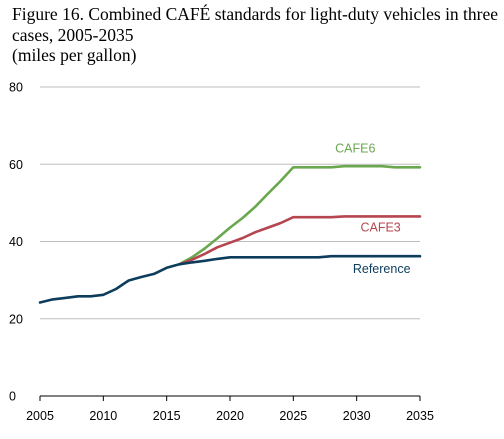 The height and width of the screenshot is (439, 504). I want to click on x-tick-label: 2030, so click(357, 416).